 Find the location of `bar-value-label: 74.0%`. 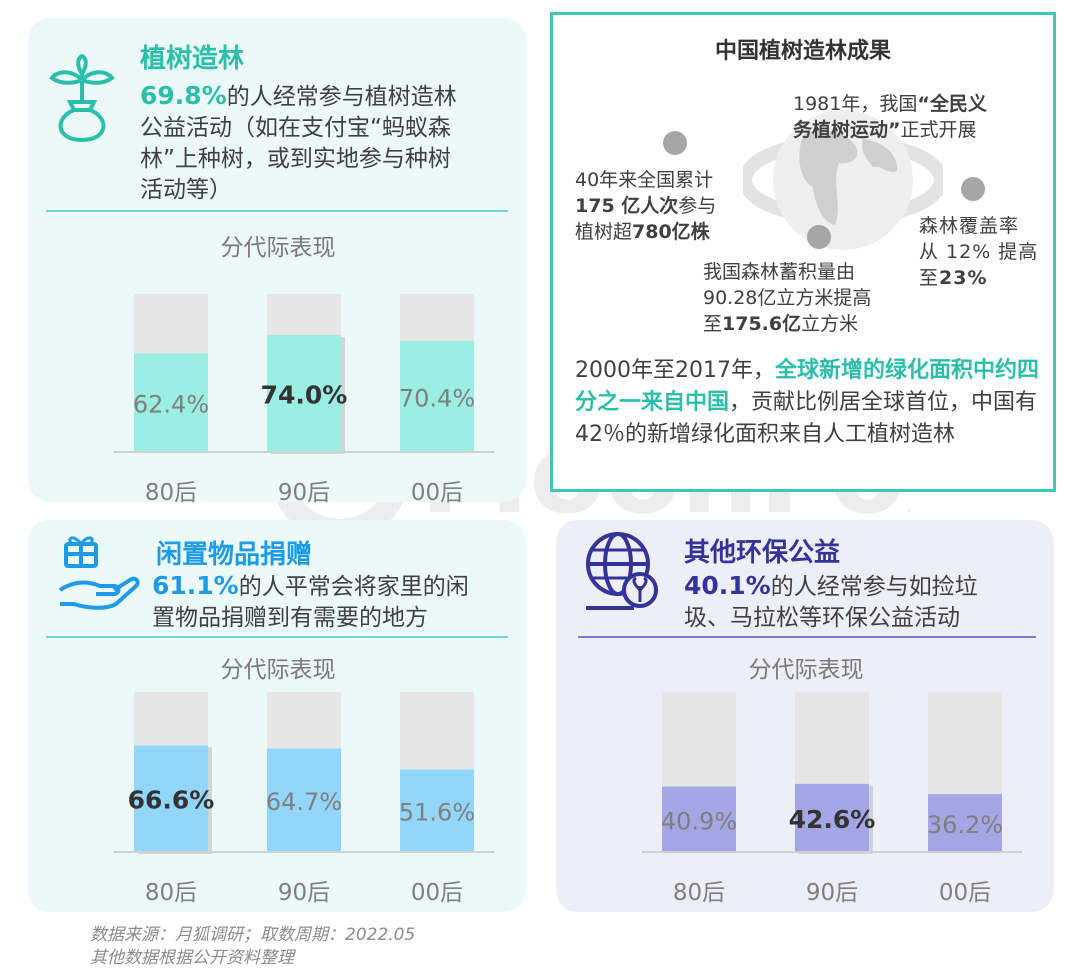

bar-value-label: 74.0% is located at coordinates (304, 395).